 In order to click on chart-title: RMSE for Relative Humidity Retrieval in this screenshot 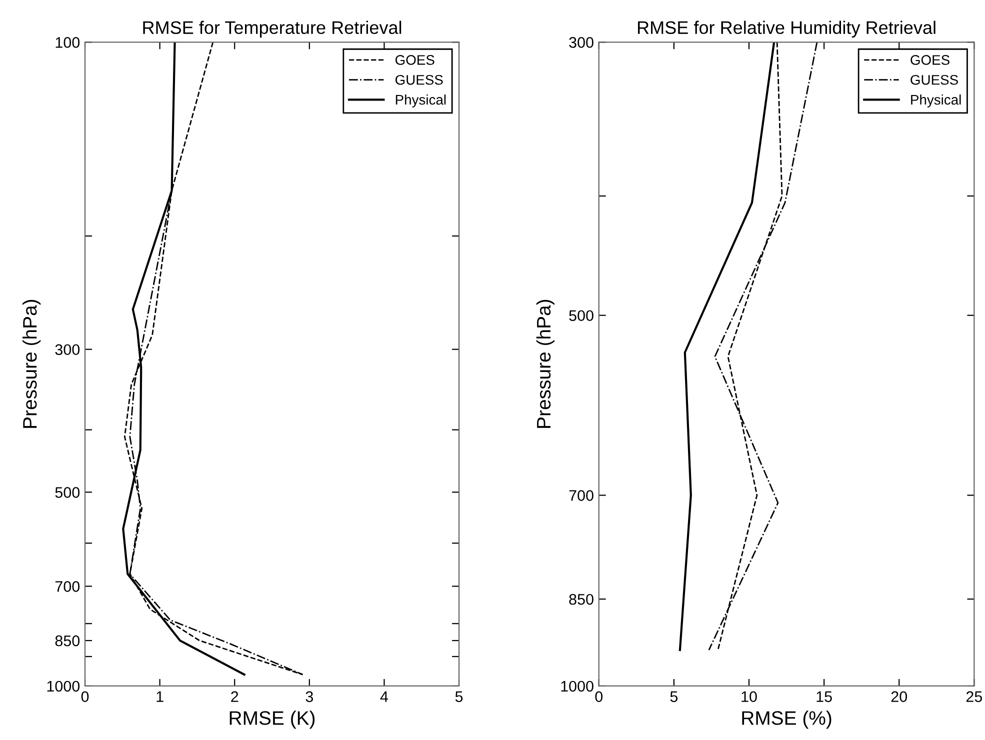, I will do `click(787, 29)`.